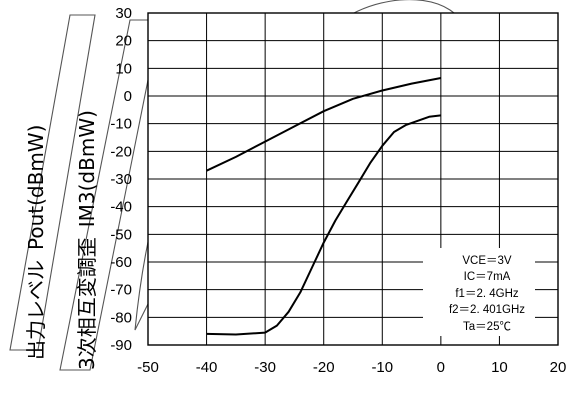 This screenshot has height=394, width=587. What do you see at coordinates (148, 367) in the screenshot?
I see `x-tick-label: -50` at bounding box center [148, 367].